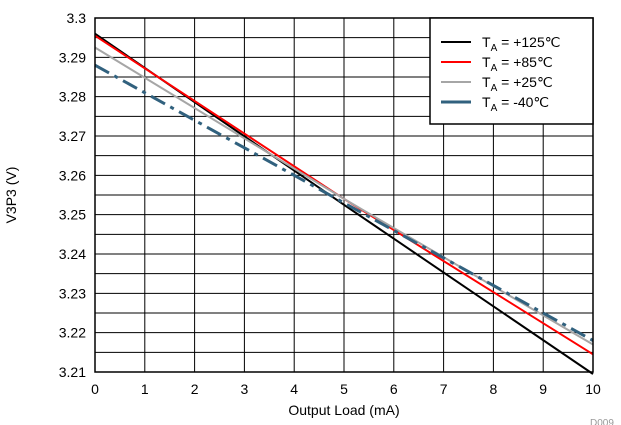 The width and height of the screenshot is (621, 425). What do you see at coordinates (343, 410) in the screenshot?
I see `x-axis-label: Output Load (mA)` at bounding box center [343, 410].